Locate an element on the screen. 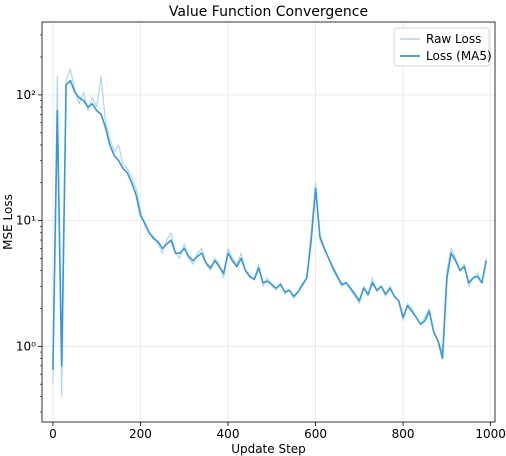 The image size is (506, 456). y-tick-label: 10⁰ is located at coordinates (26, 346).